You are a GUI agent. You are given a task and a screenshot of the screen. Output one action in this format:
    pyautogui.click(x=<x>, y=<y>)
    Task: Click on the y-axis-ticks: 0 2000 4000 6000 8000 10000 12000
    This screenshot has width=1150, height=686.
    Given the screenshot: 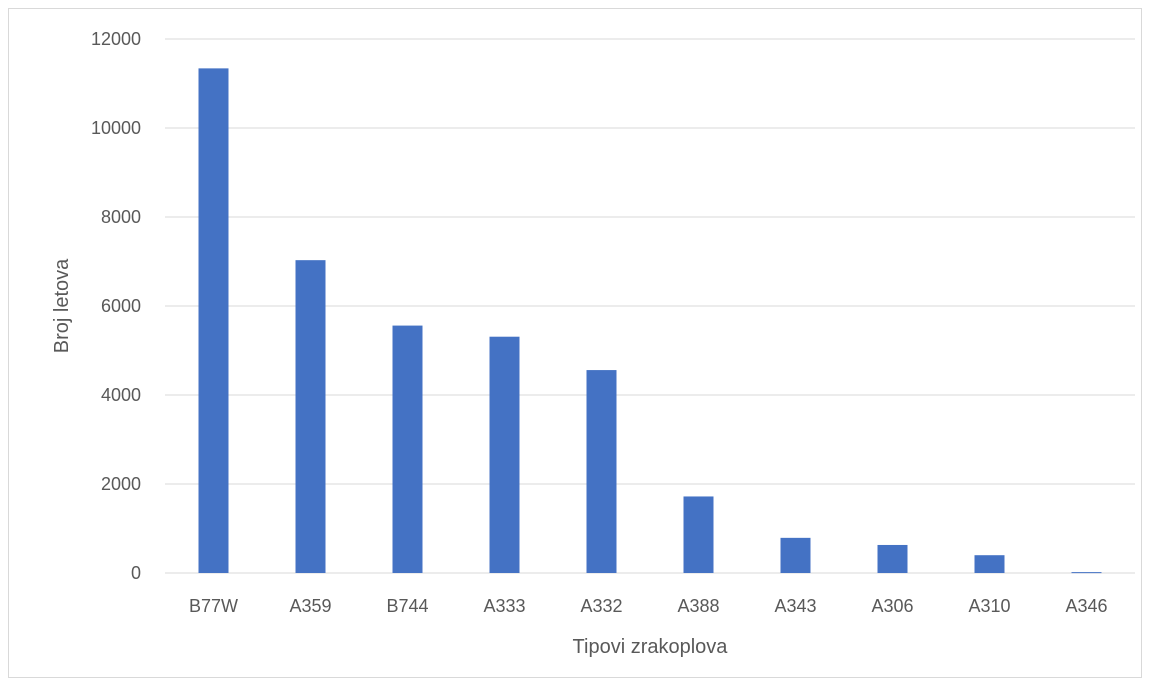 What is the action you would take?
    pyautogui.click(x=116, y=306)
    